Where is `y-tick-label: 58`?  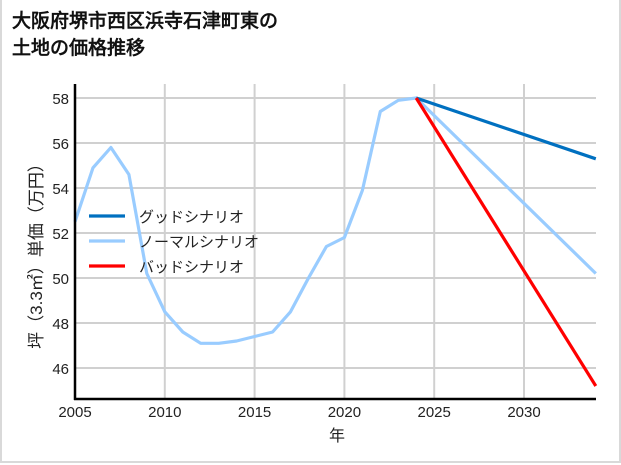
y-tick-label: 58 is located at coordinates (60, 99).